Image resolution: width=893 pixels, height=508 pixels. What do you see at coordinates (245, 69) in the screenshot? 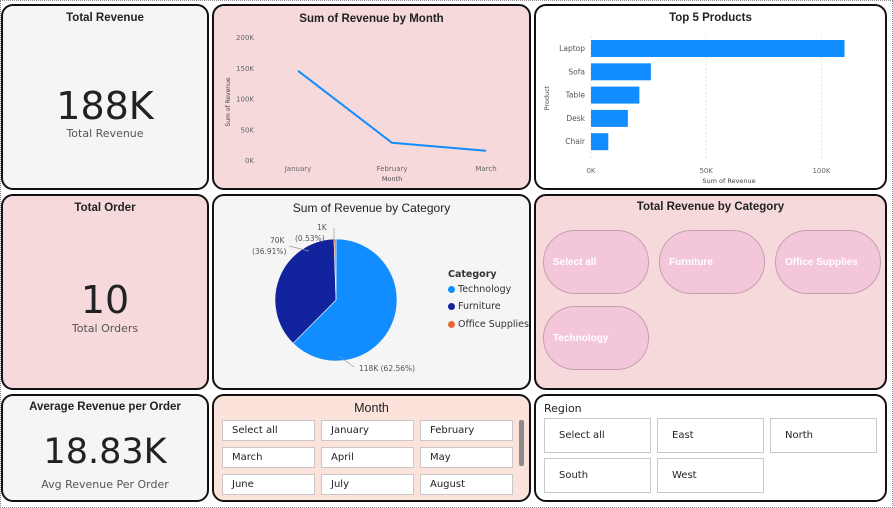
I see `y-tick-label: 150K` at bounding box center [245, 69].